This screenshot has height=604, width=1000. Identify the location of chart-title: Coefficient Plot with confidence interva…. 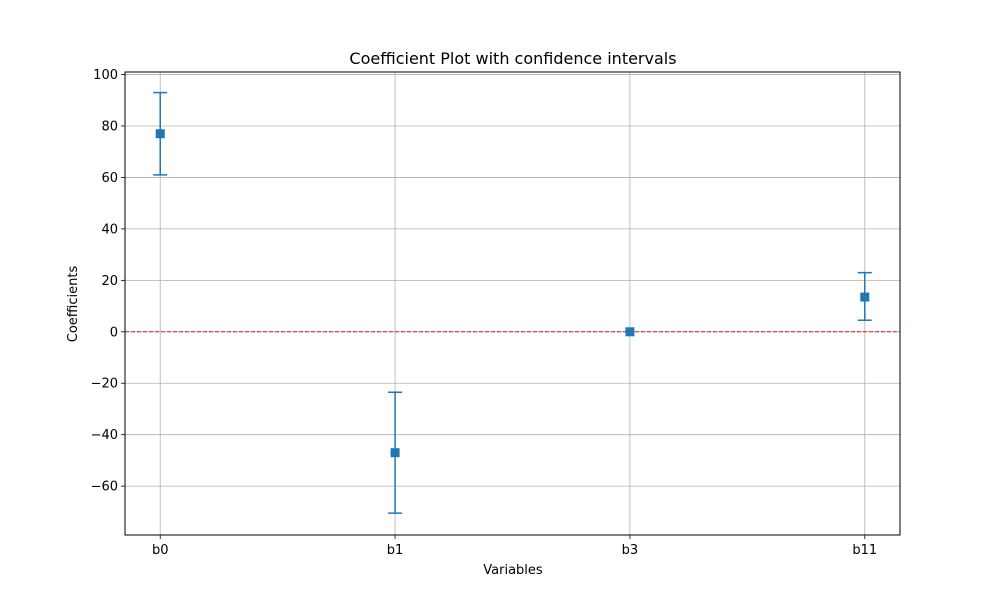
(512, 58).